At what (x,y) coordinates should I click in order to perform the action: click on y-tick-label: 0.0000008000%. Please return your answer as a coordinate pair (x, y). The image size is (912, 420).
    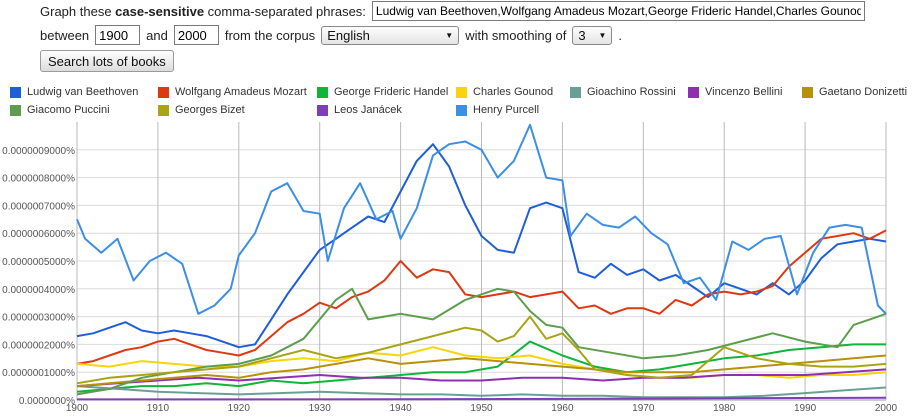
    Looking at the image, I should click on (38, 179).